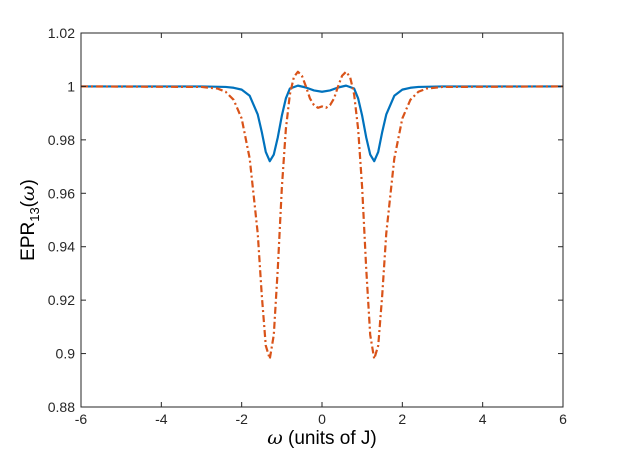  What do you see at coordinates (322, 419) in the screenshot?
I see `x-tick-label: 0` at bounding box center [322, 419].